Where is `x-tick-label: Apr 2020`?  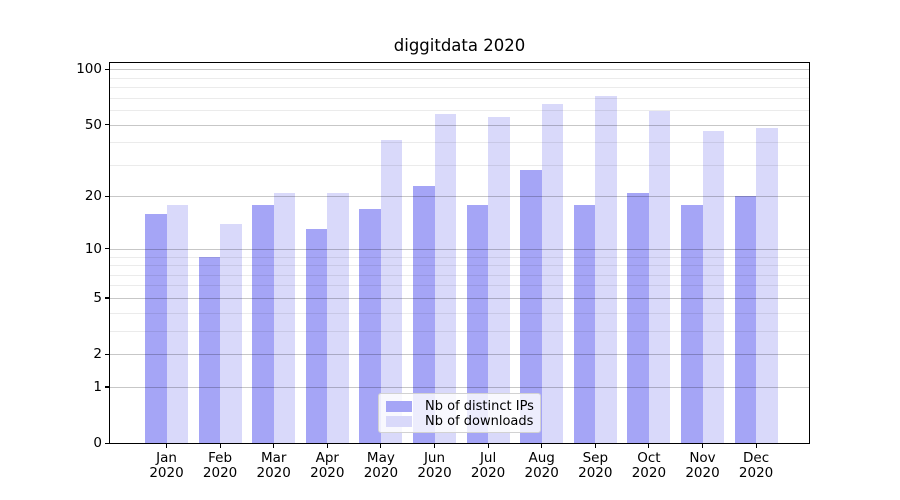
x-tick-label: Apr 2020 is located at coordinates (327, 465).